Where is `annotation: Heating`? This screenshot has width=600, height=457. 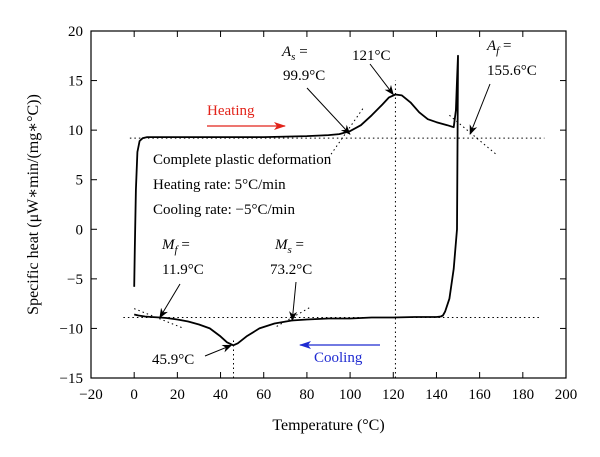 annotation: Heating is located at coordinates (246, 116).